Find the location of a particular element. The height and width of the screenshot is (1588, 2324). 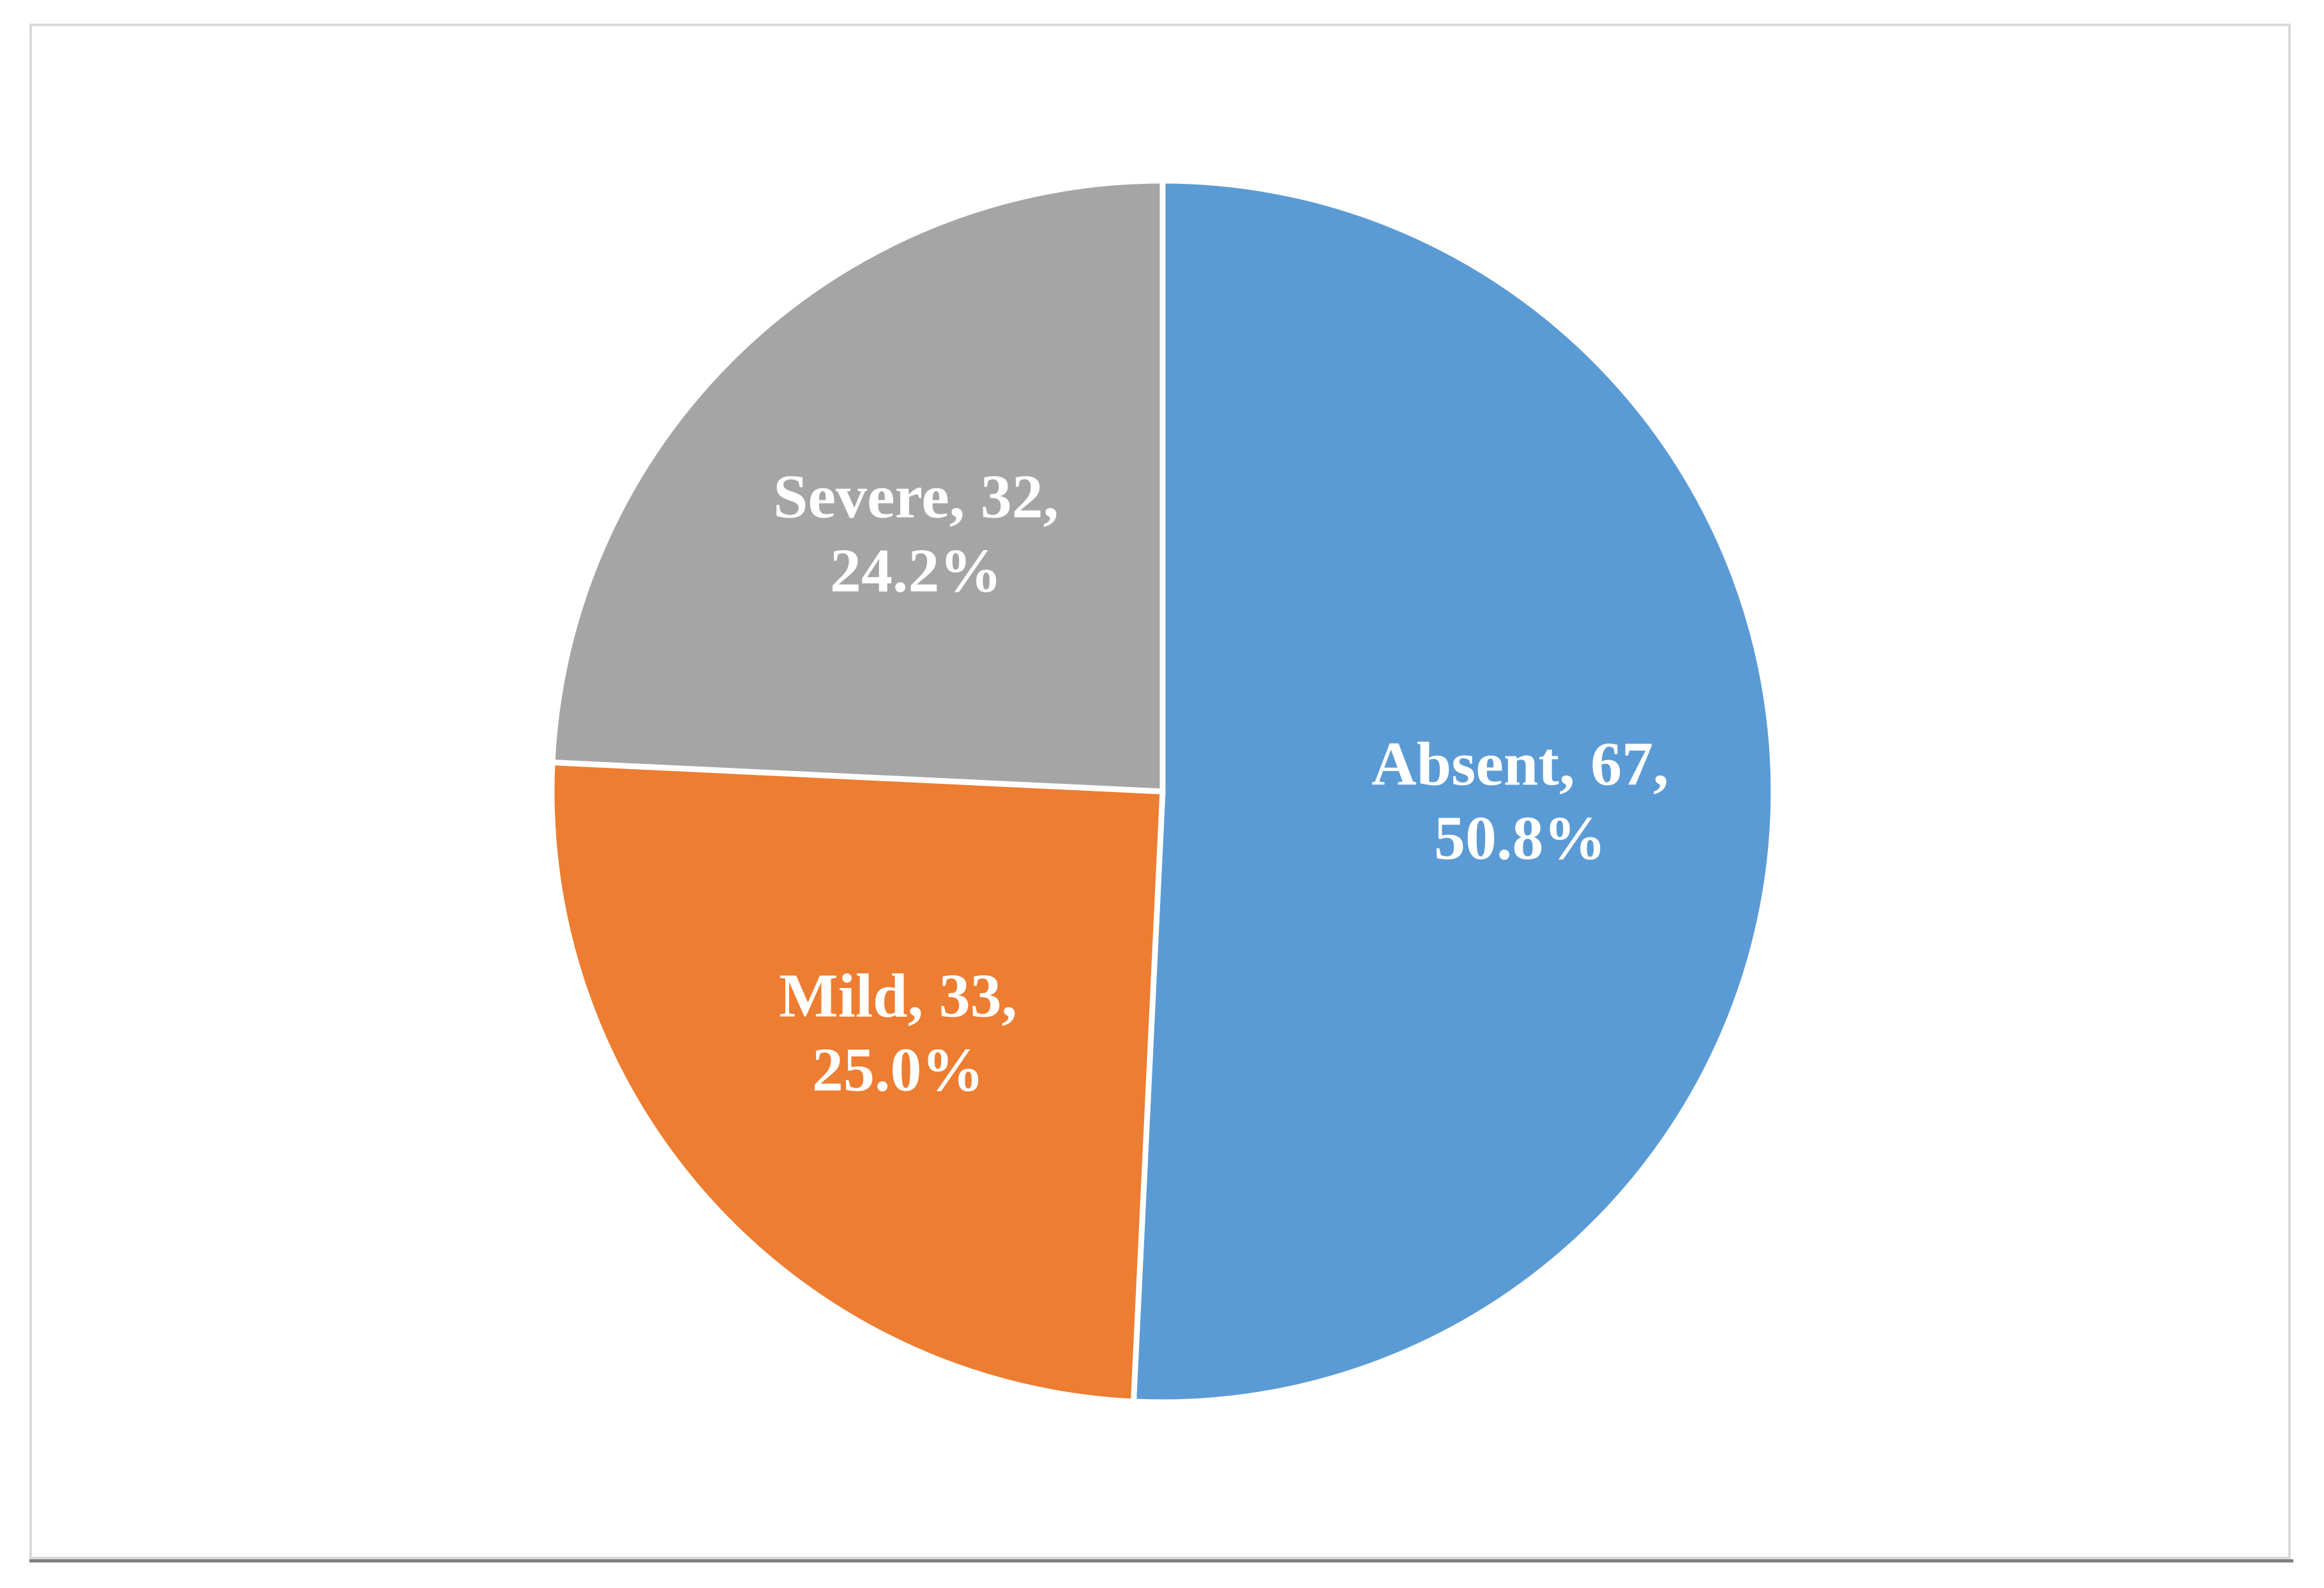

bottom-rule is located at coordinates (1161, 1560).